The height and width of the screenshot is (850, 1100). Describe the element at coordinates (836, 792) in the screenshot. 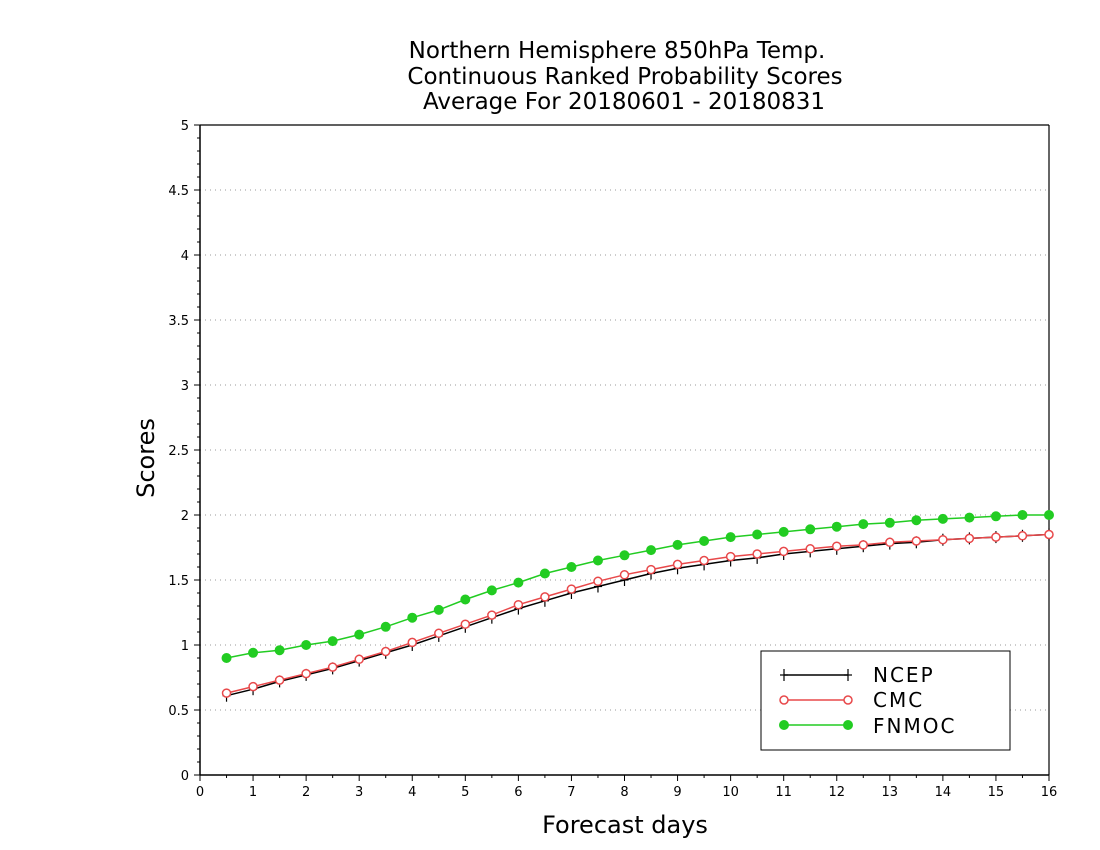

I see `x-tick-label-12: 12` at that location.